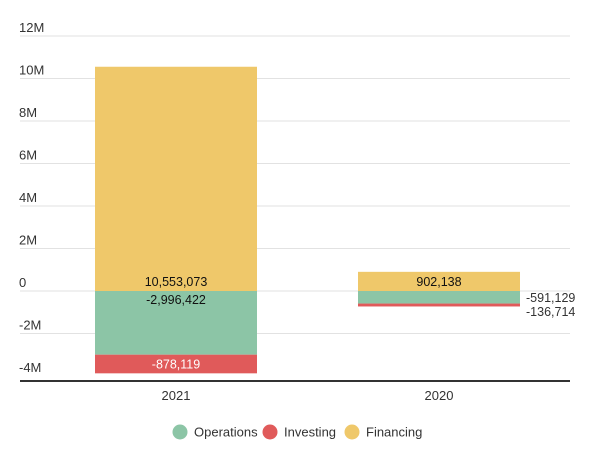 The height and width of the screenshot is (470, 600). Describe the element at coordinates (176, 179) in the screenshot. I see `bar-financing-2021` at that location.